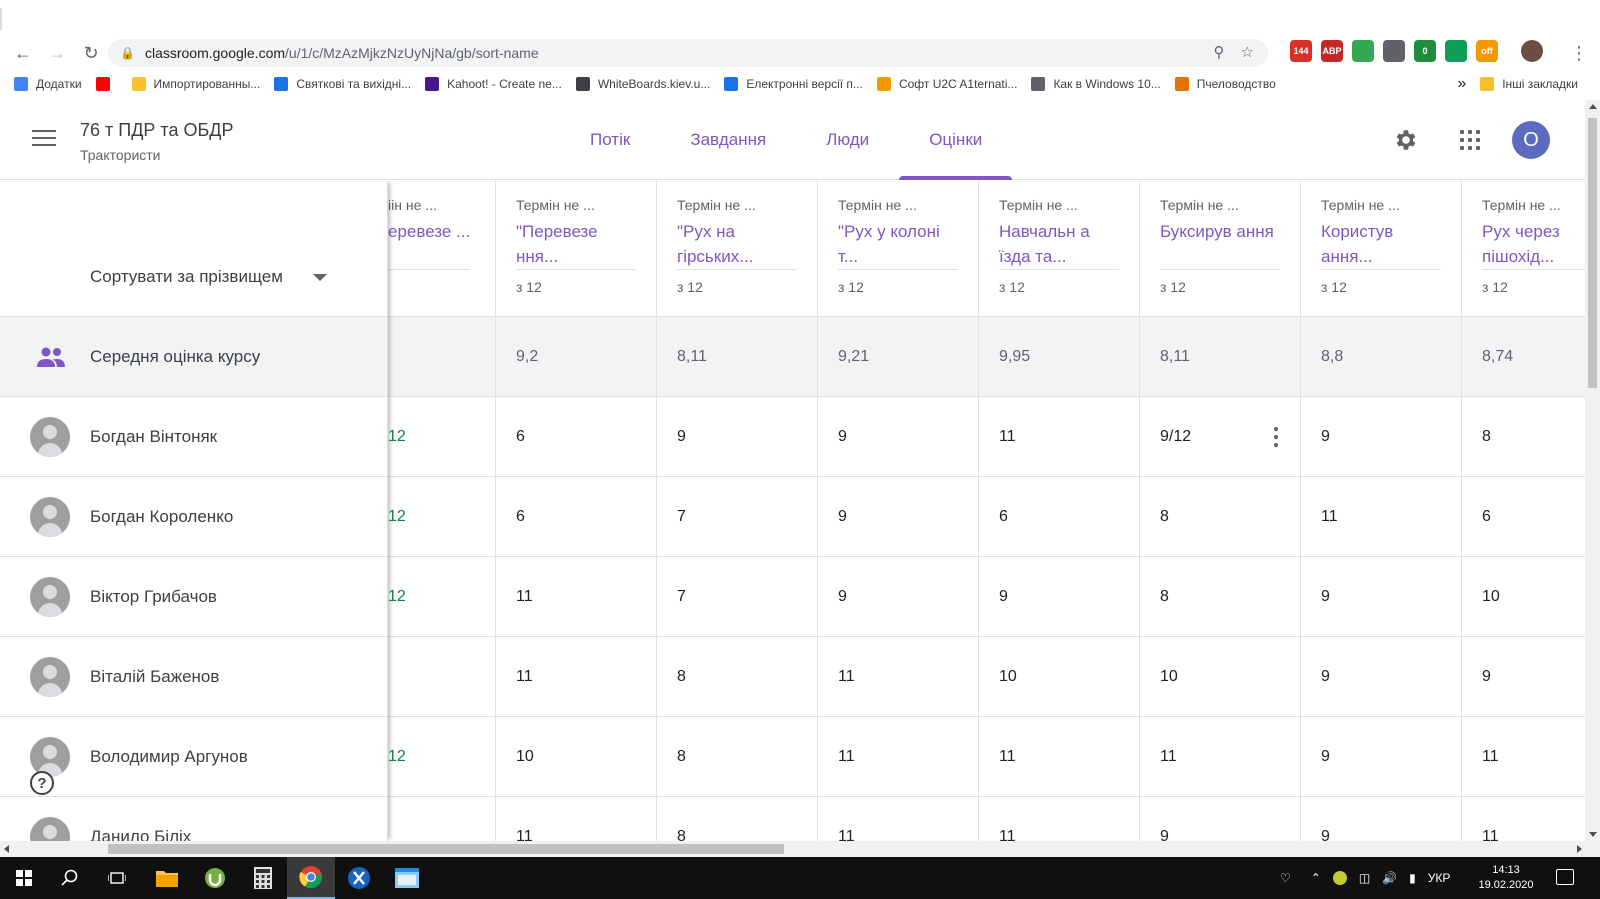 Image resolution: width=1600 pixels, height=899 pixels. Describe the element at coordinates (1219, 52) in the screenshot. I see `zoom-icon: ⚲` at that location.